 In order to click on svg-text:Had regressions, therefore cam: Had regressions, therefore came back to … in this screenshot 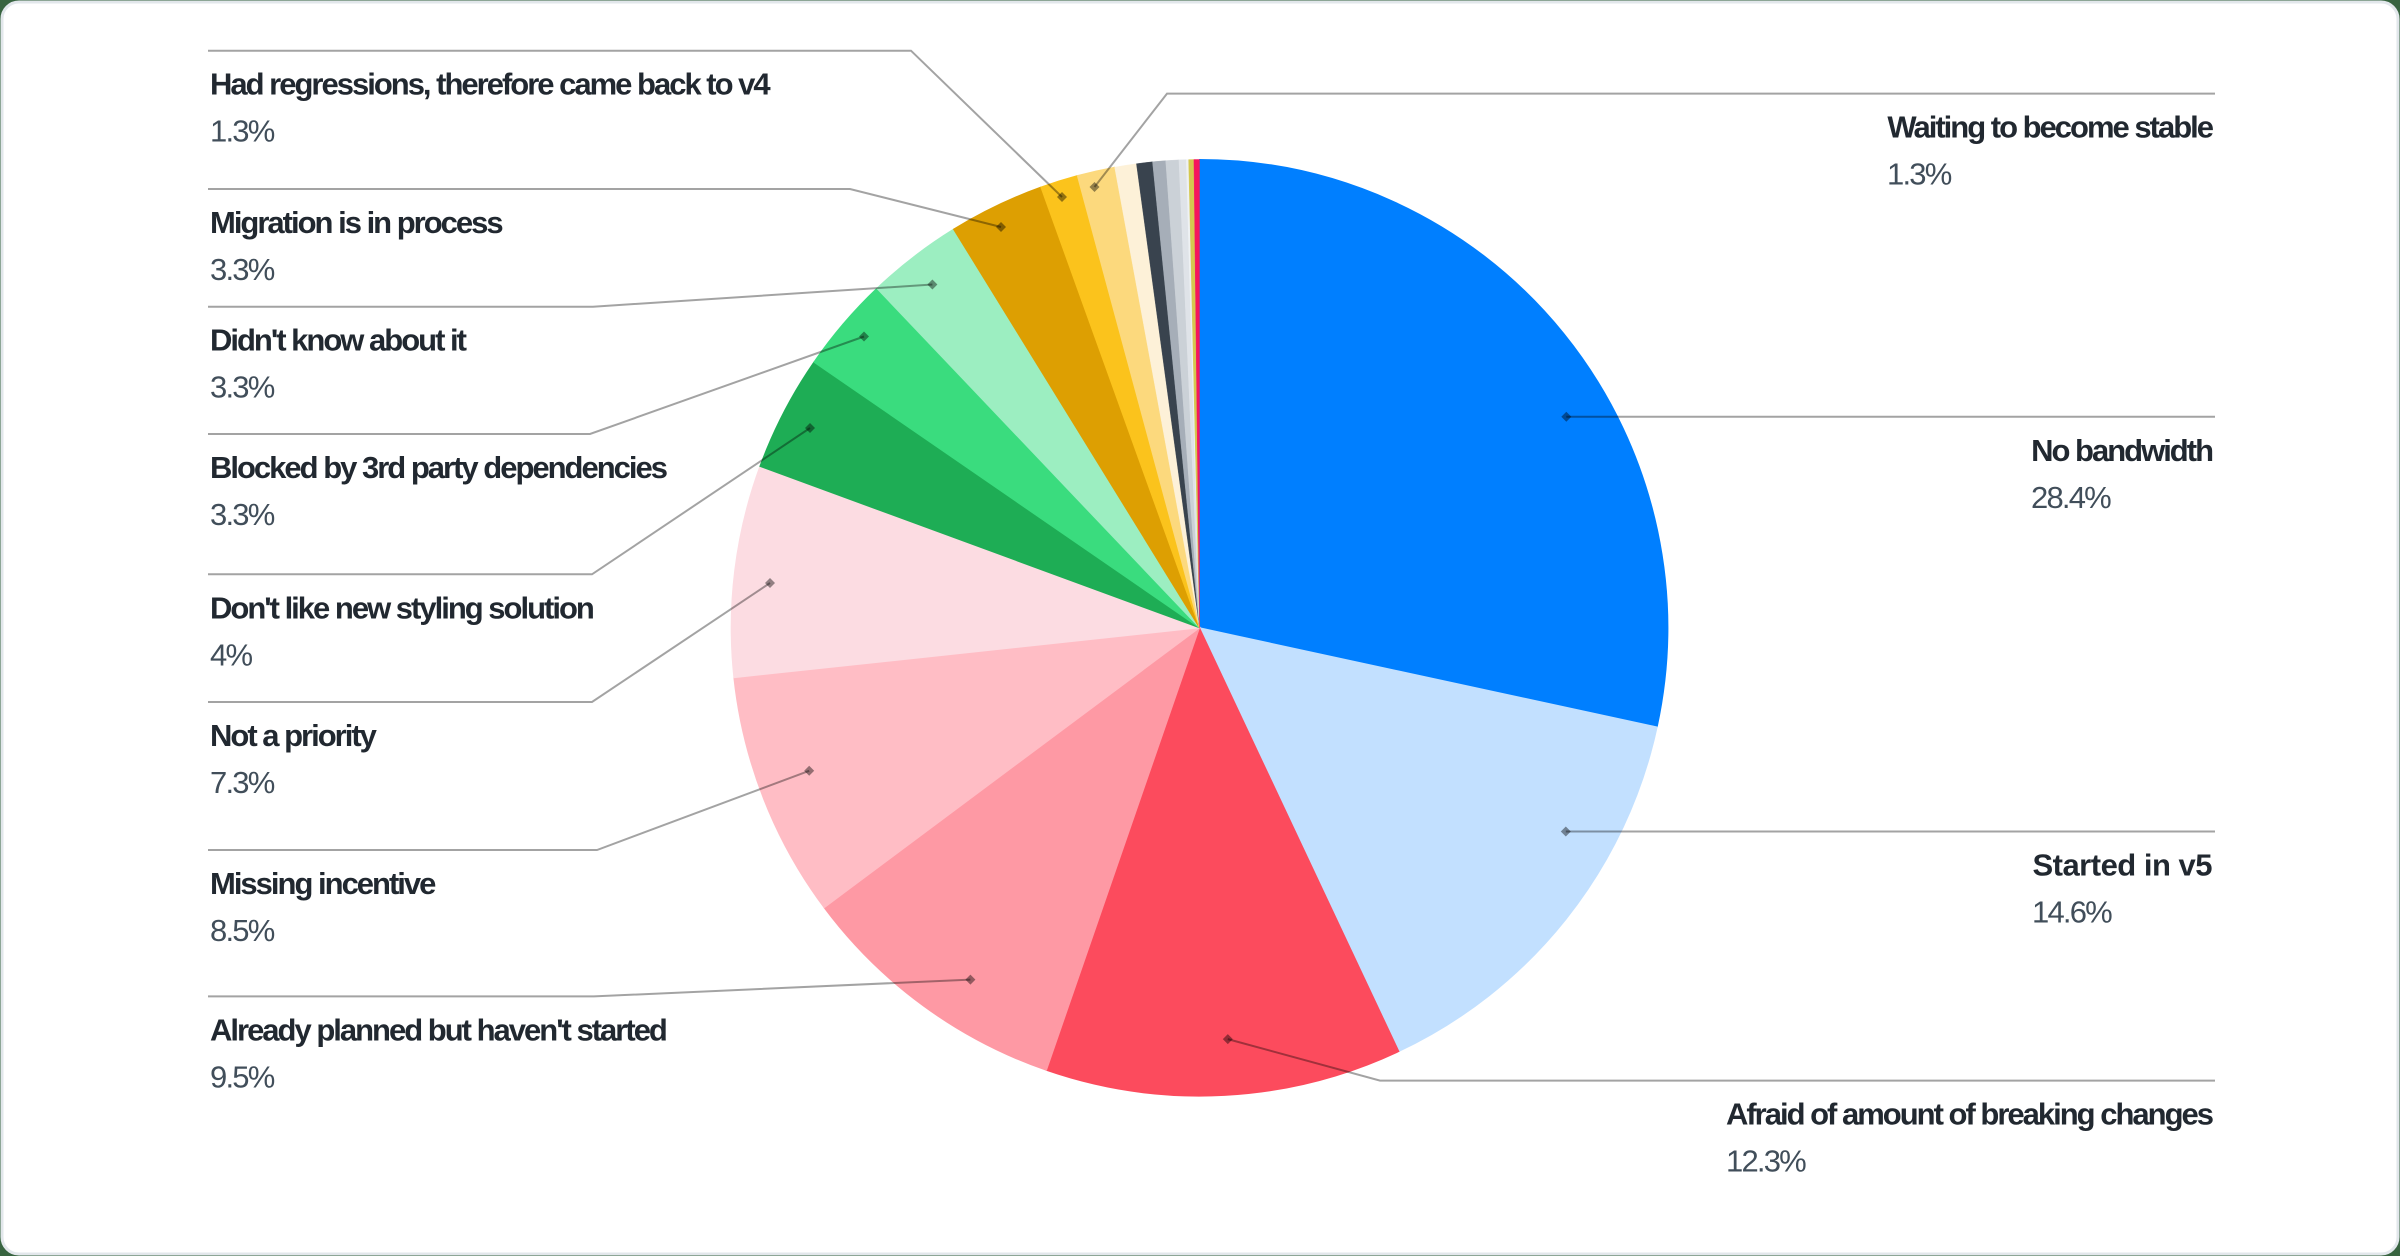, I will do `click(490, 84)`.